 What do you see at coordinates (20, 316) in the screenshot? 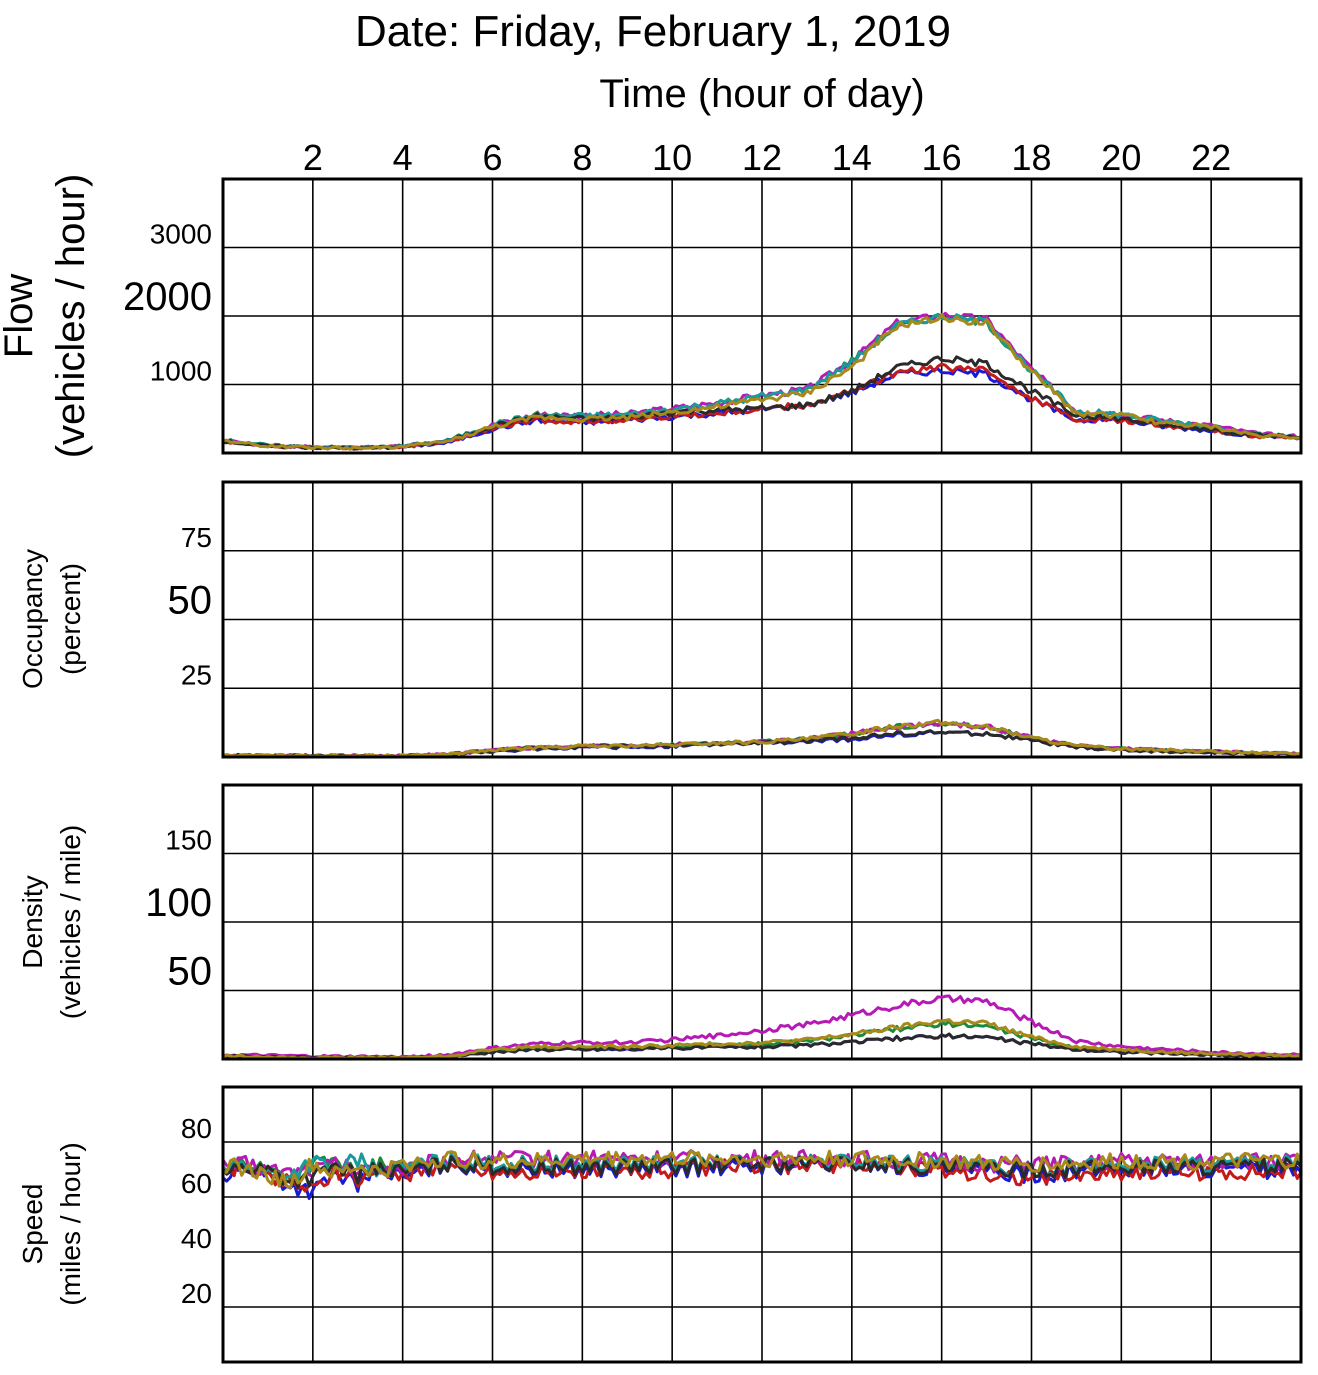
I see `y-axis-label: Flow` at bounding box center [20, 316].